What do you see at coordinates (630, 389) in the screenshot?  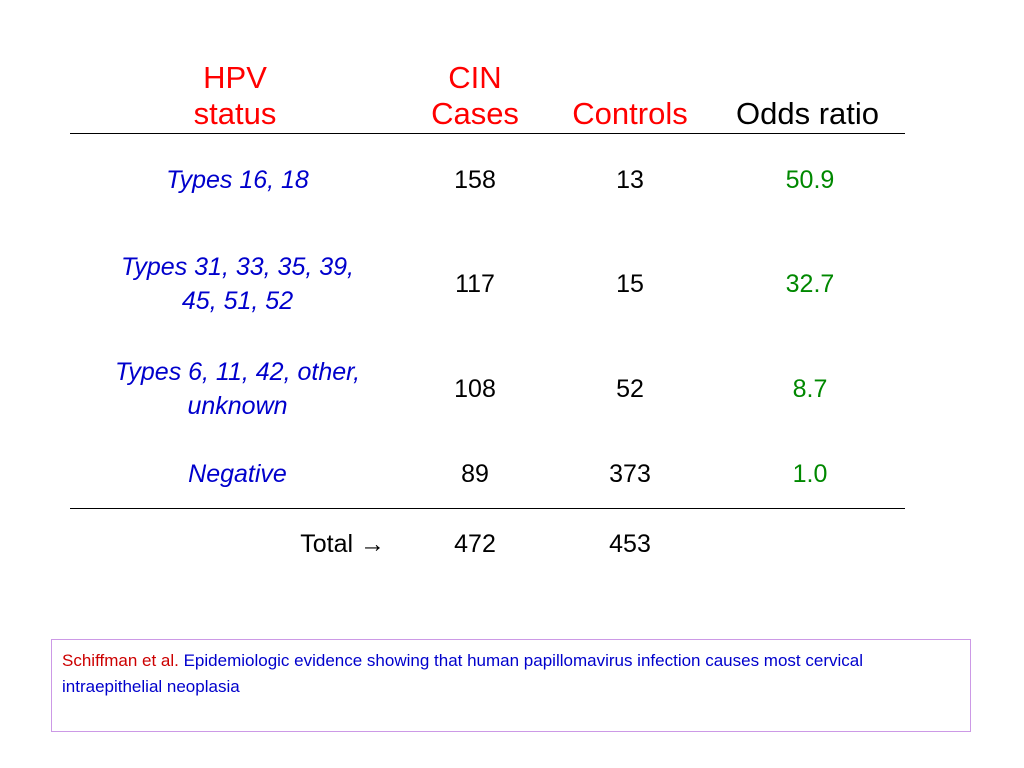 I see `row-controls: 52` at bounding box center [630, 389].